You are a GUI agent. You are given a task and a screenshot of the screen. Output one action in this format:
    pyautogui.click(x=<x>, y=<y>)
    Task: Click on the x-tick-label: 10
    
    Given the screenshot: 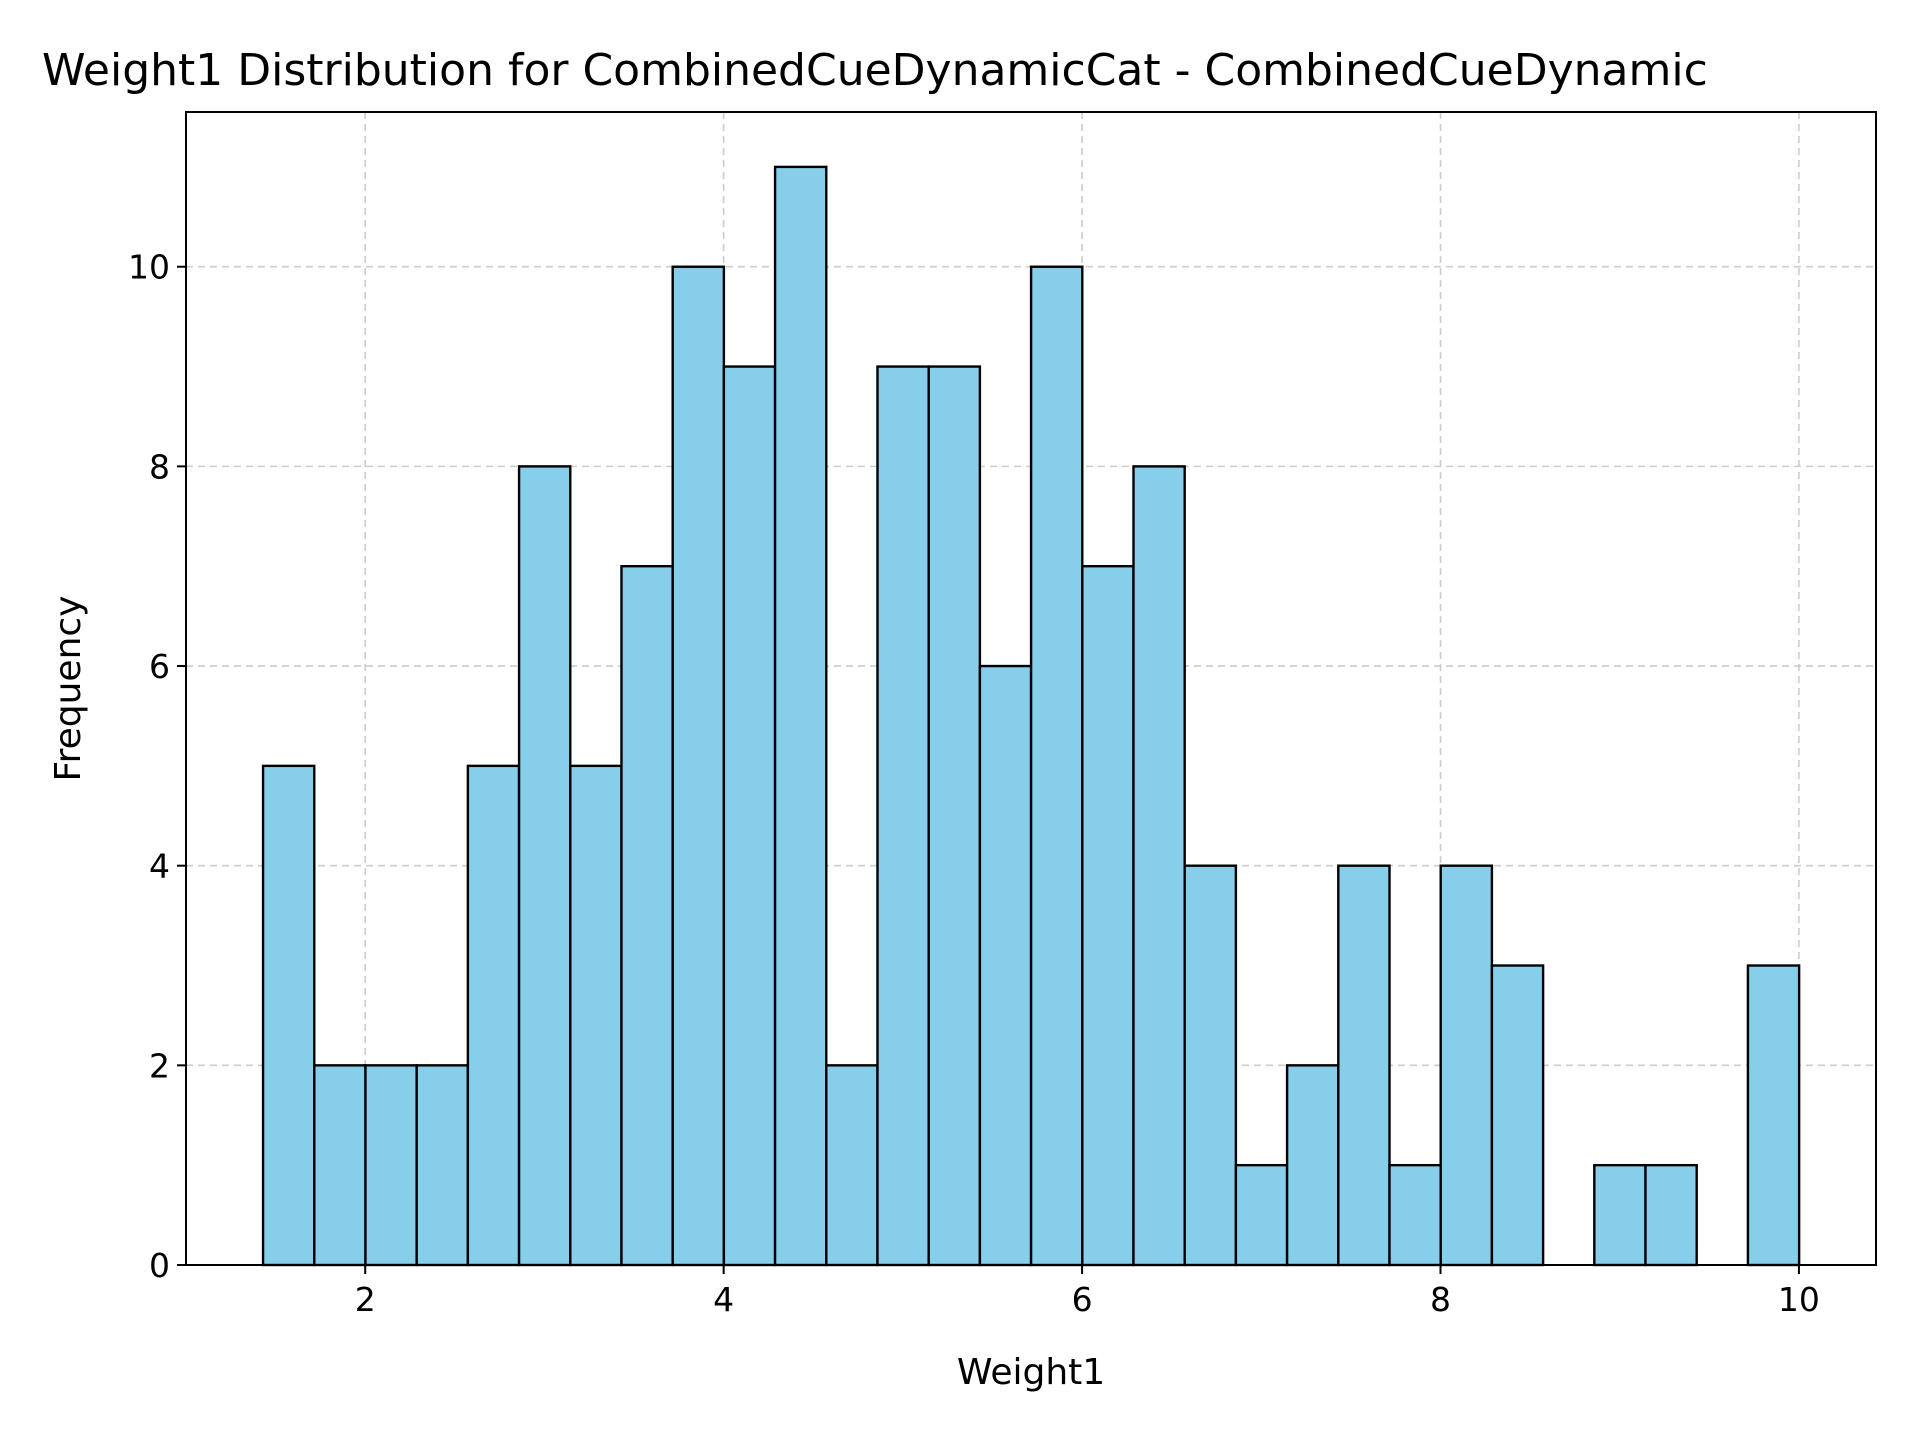 What is the action you would take?
    pyautogui.click(x=1799, y=1299)
    